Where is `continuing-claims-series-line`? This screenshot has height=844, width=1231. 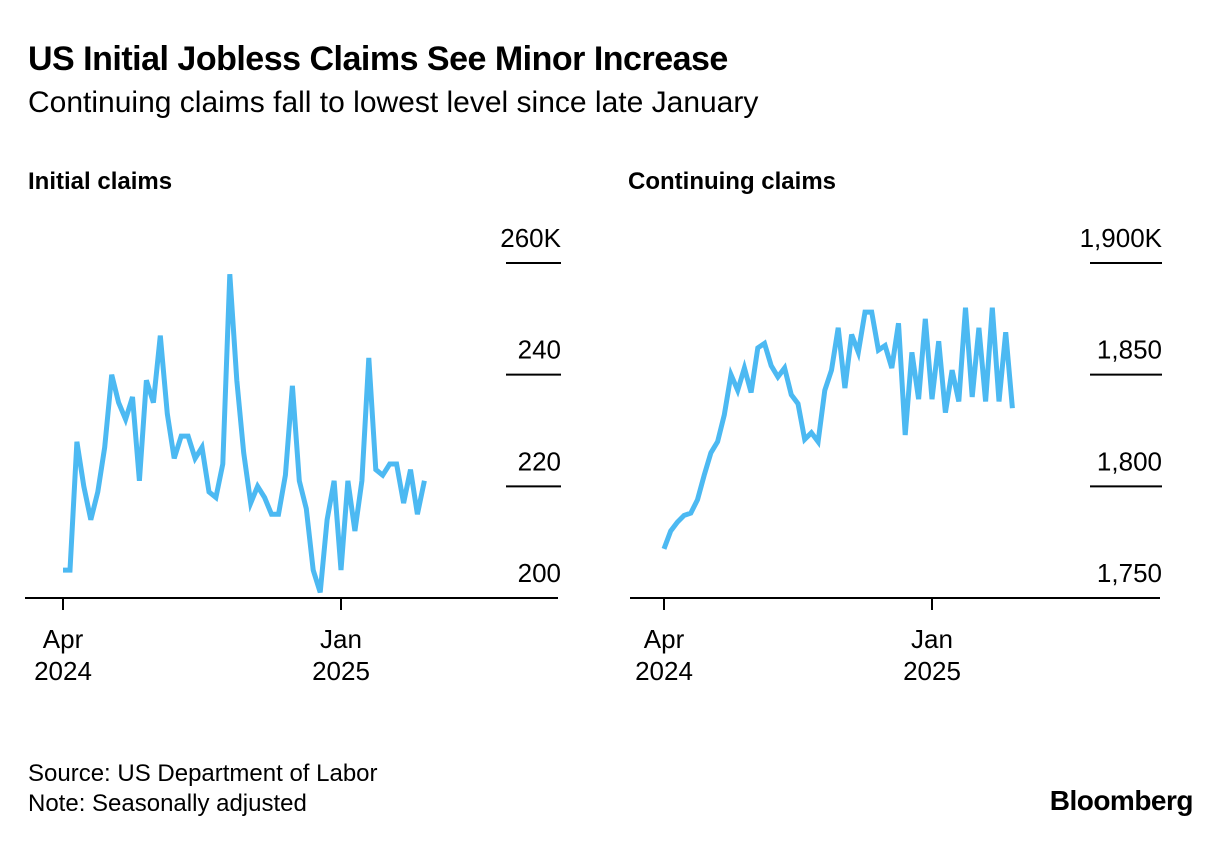 continuing-claims-series-line is located at coordinates (838, 428).